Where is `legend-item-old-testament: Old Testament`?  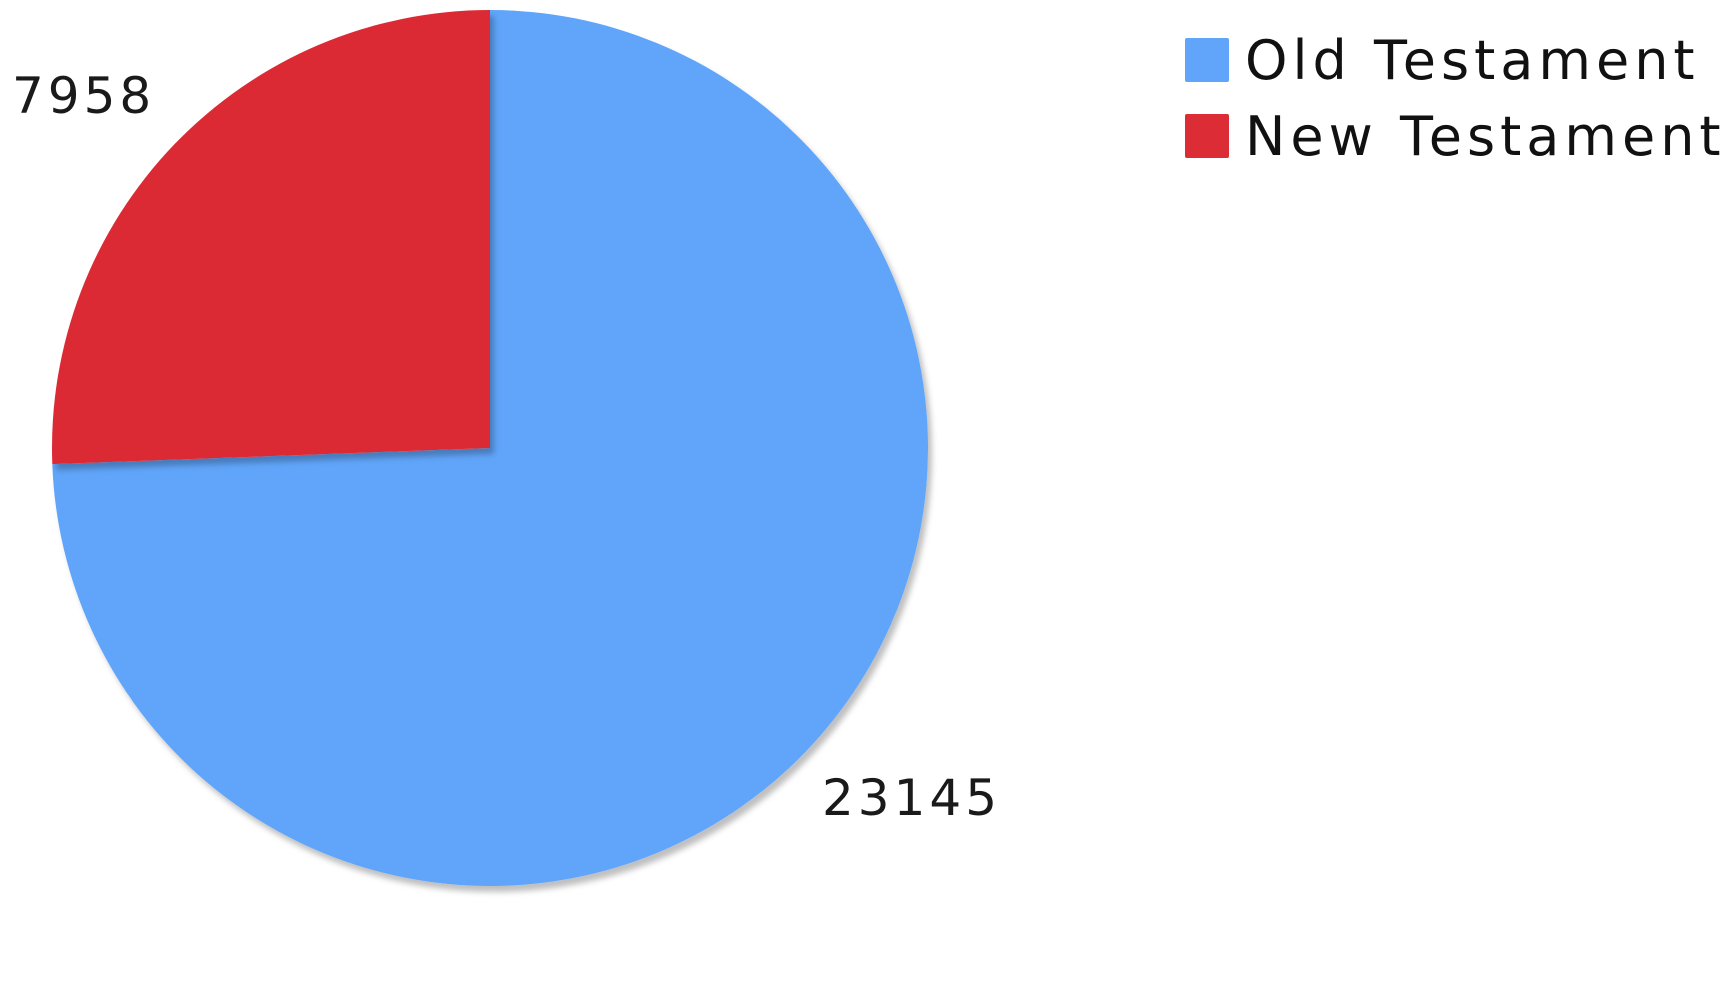 legend-item-old-testament: Old Testament is located at coordinates (1454, 60).